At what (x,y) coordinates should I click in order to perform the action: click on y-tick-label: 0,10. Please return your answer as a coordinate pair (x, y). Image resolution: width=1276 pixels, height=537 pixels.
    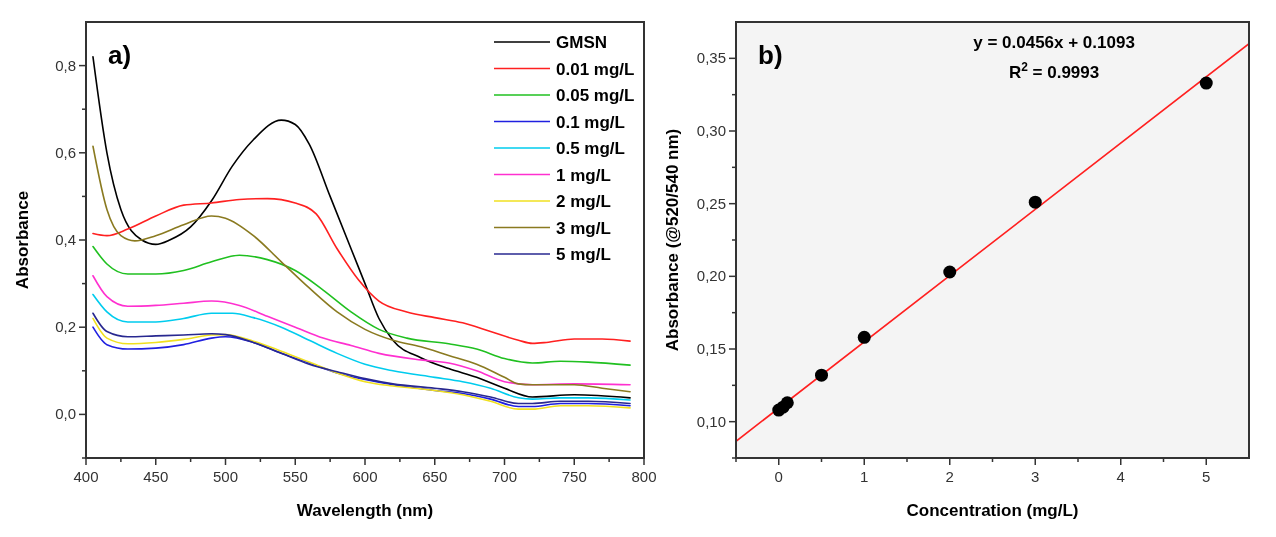
    Looking at the image, I should click on (711, 421).